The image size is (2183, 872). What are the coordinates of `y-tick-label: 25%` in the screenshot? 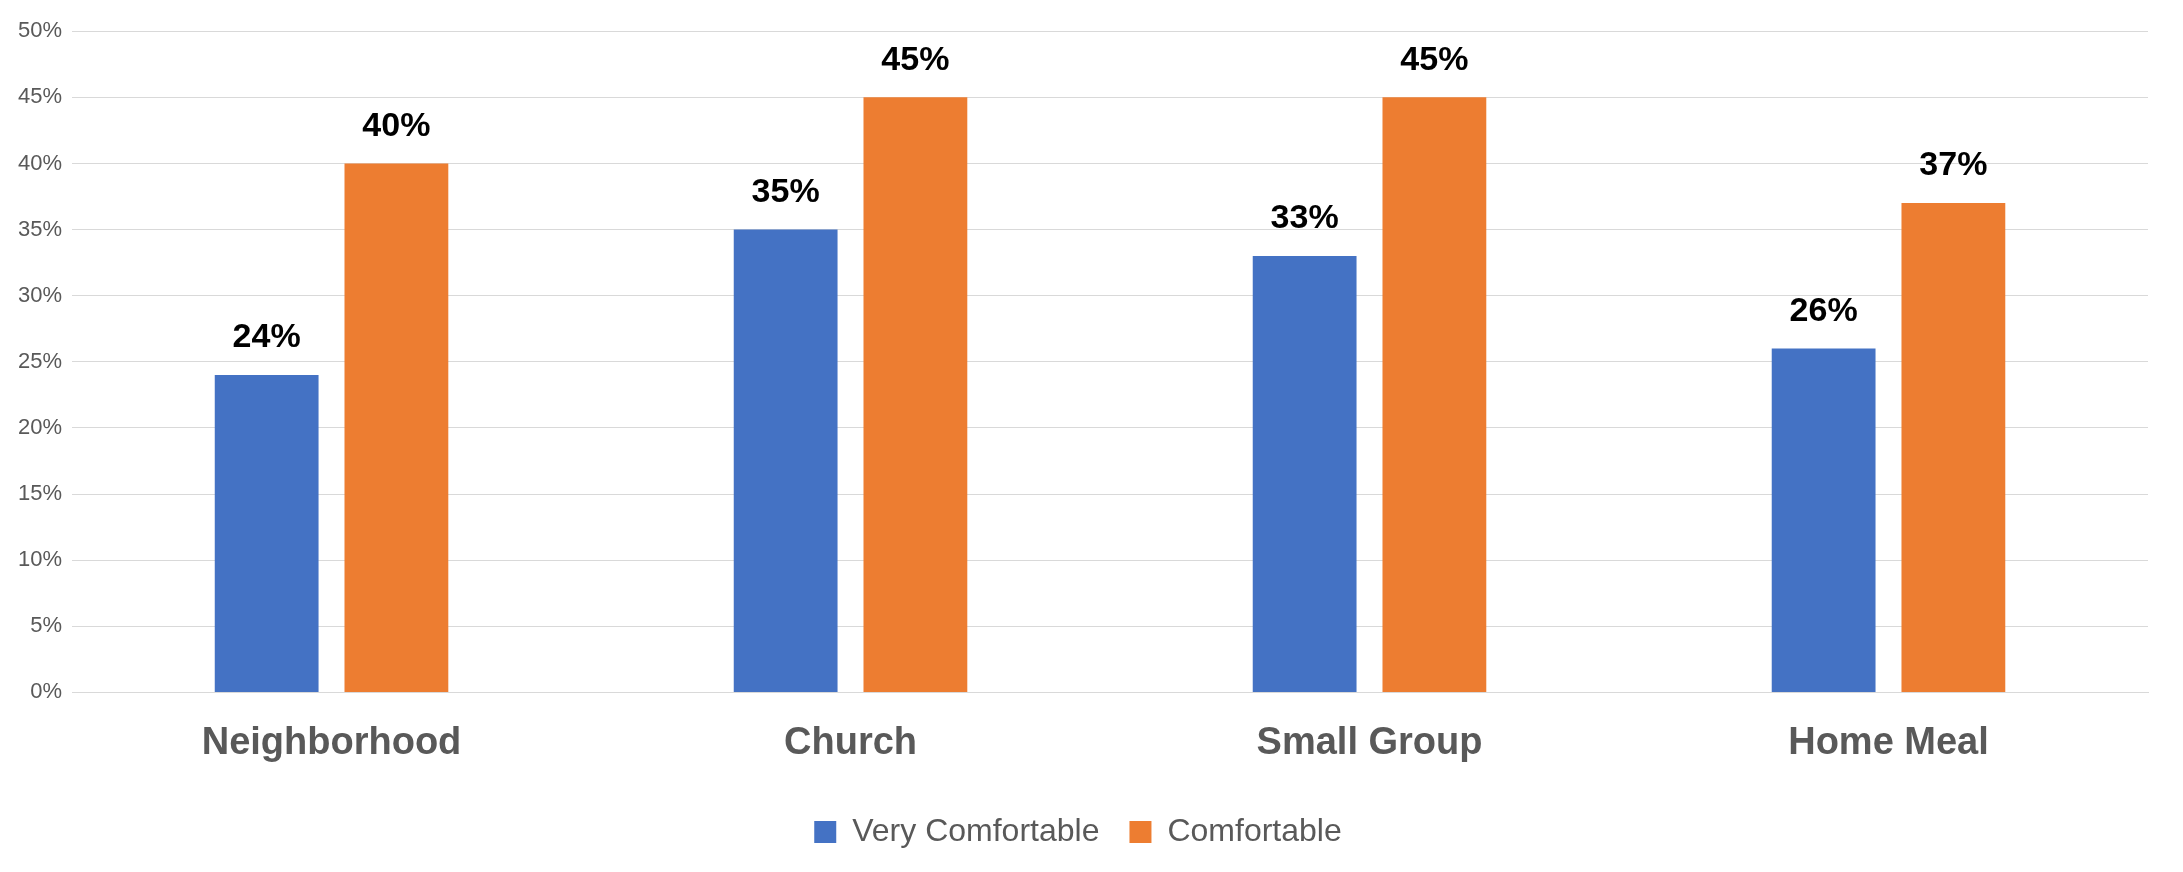 It's located at (40, 360).